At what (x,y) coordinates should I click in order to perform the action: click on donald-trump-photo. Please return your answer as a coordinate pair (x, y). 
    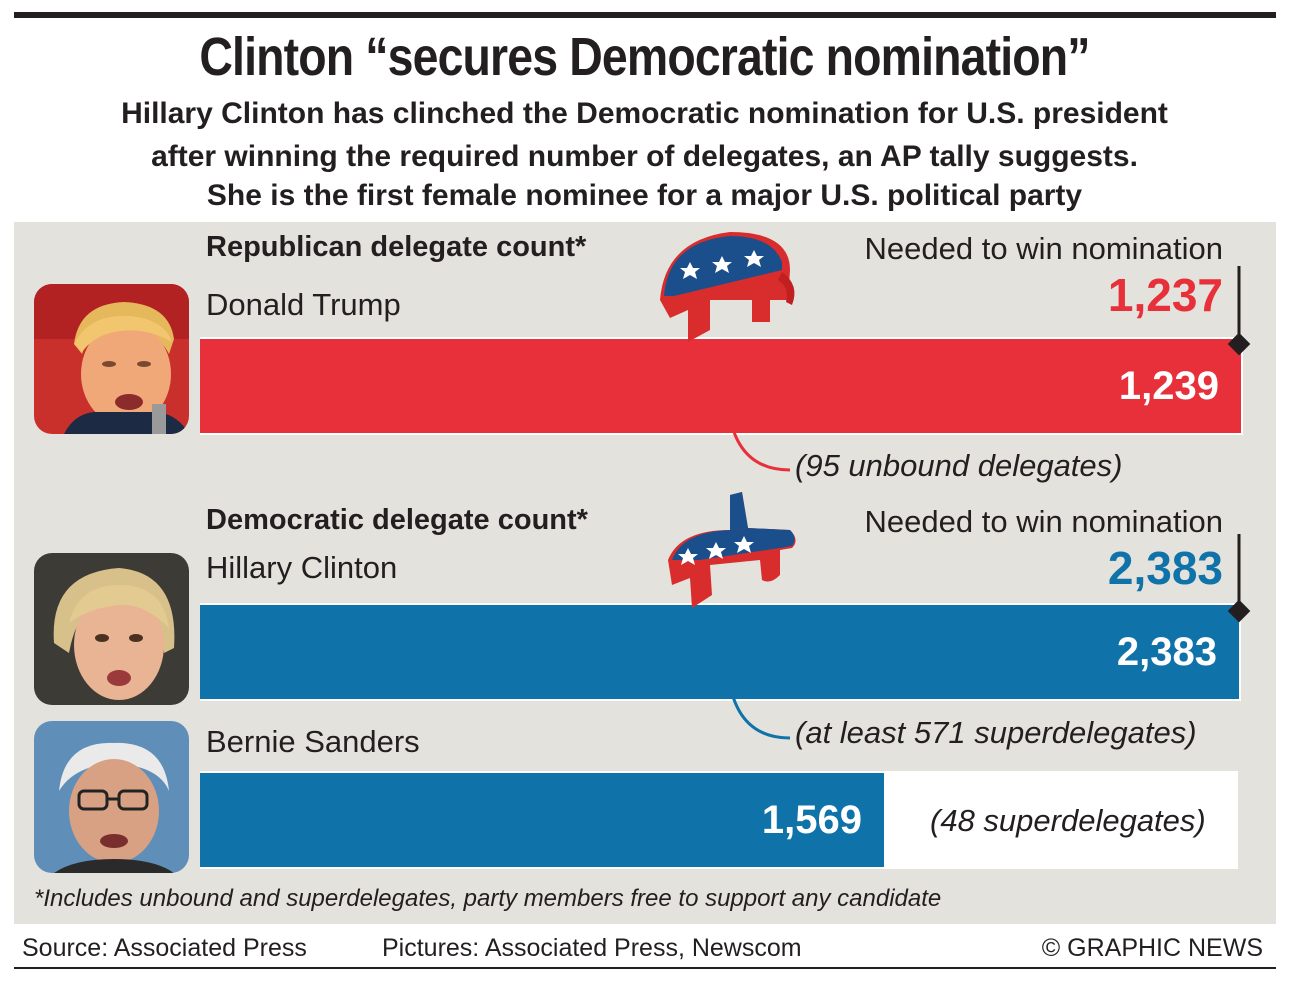
    Looking at the image, I should click on (111, 359).